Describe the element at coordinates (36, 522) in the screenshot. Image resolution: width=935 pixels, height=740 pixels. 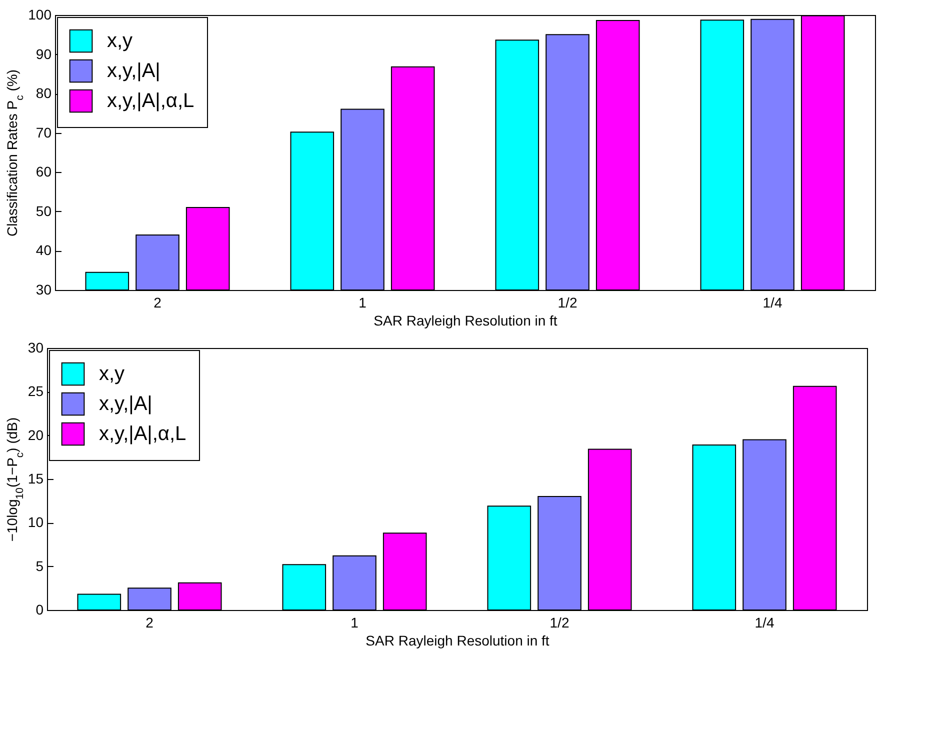
I see `y-tick-label: 10` at that location.